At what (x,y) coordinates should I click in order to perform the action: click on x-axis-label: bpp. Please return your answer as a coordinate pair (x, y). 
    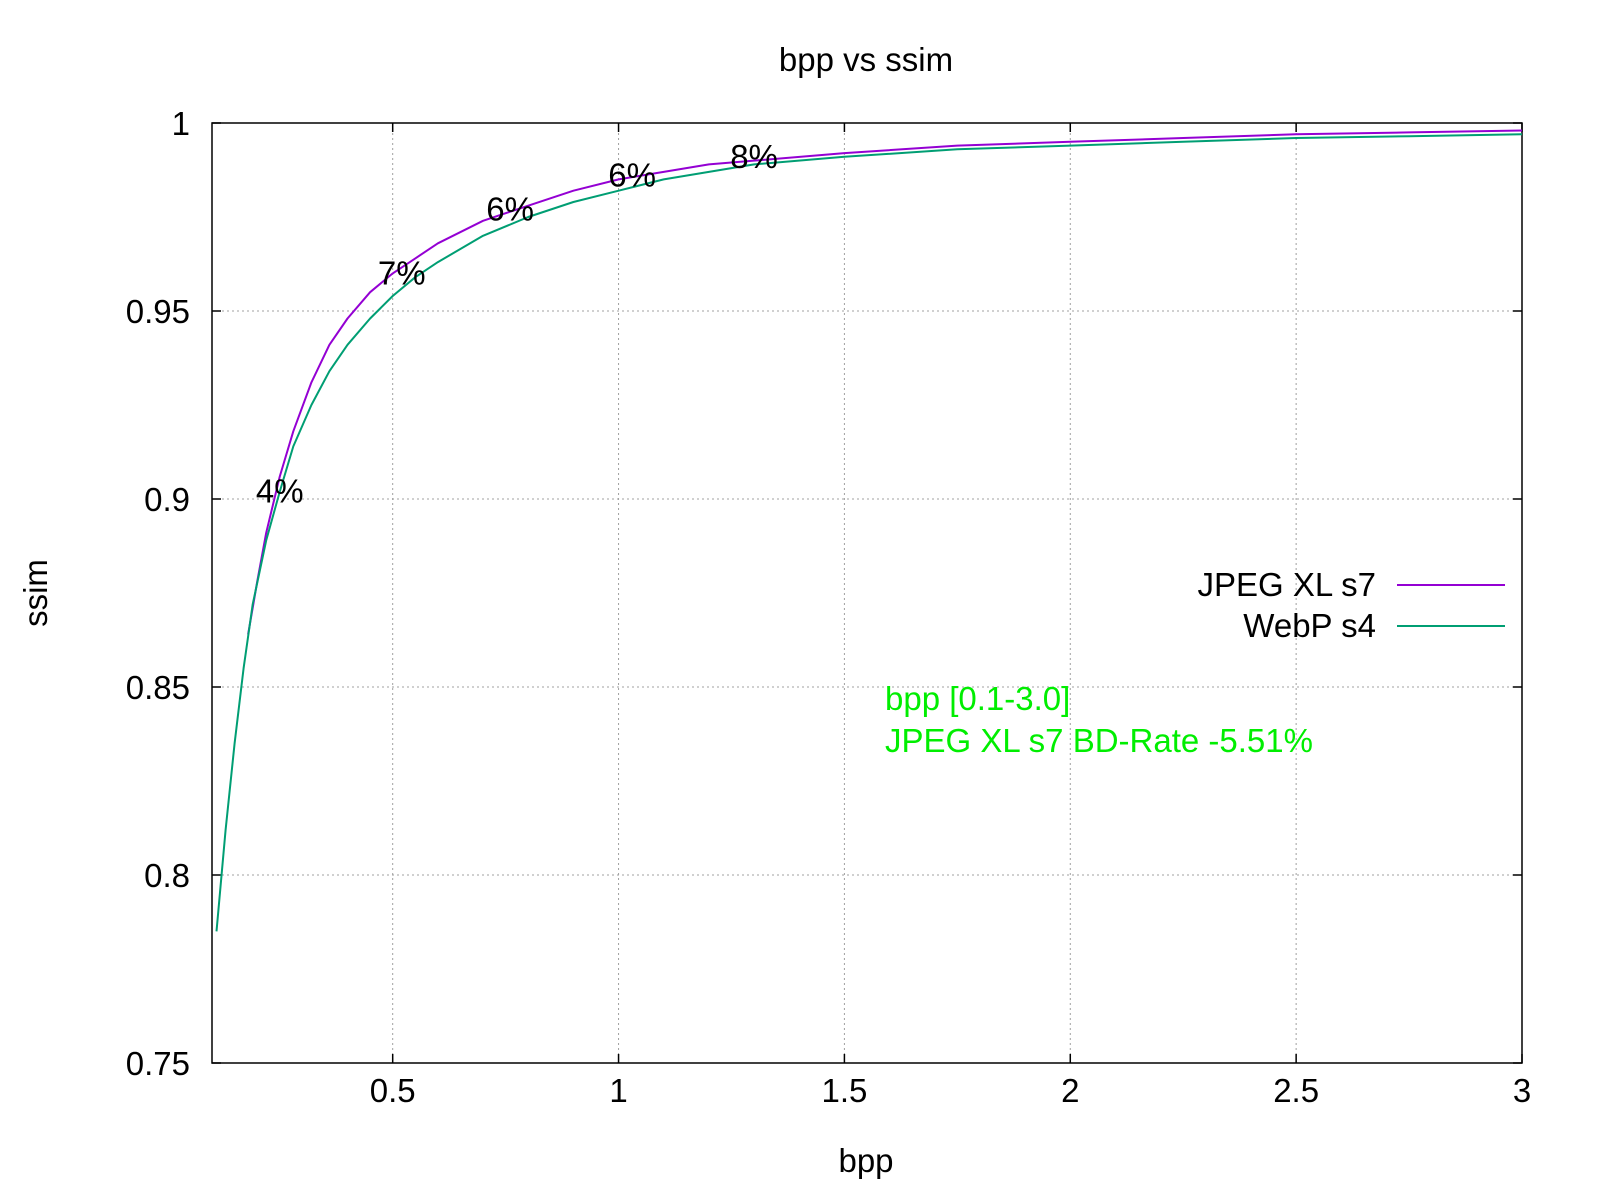
    Looking at the image, I should click on (865, 1160).